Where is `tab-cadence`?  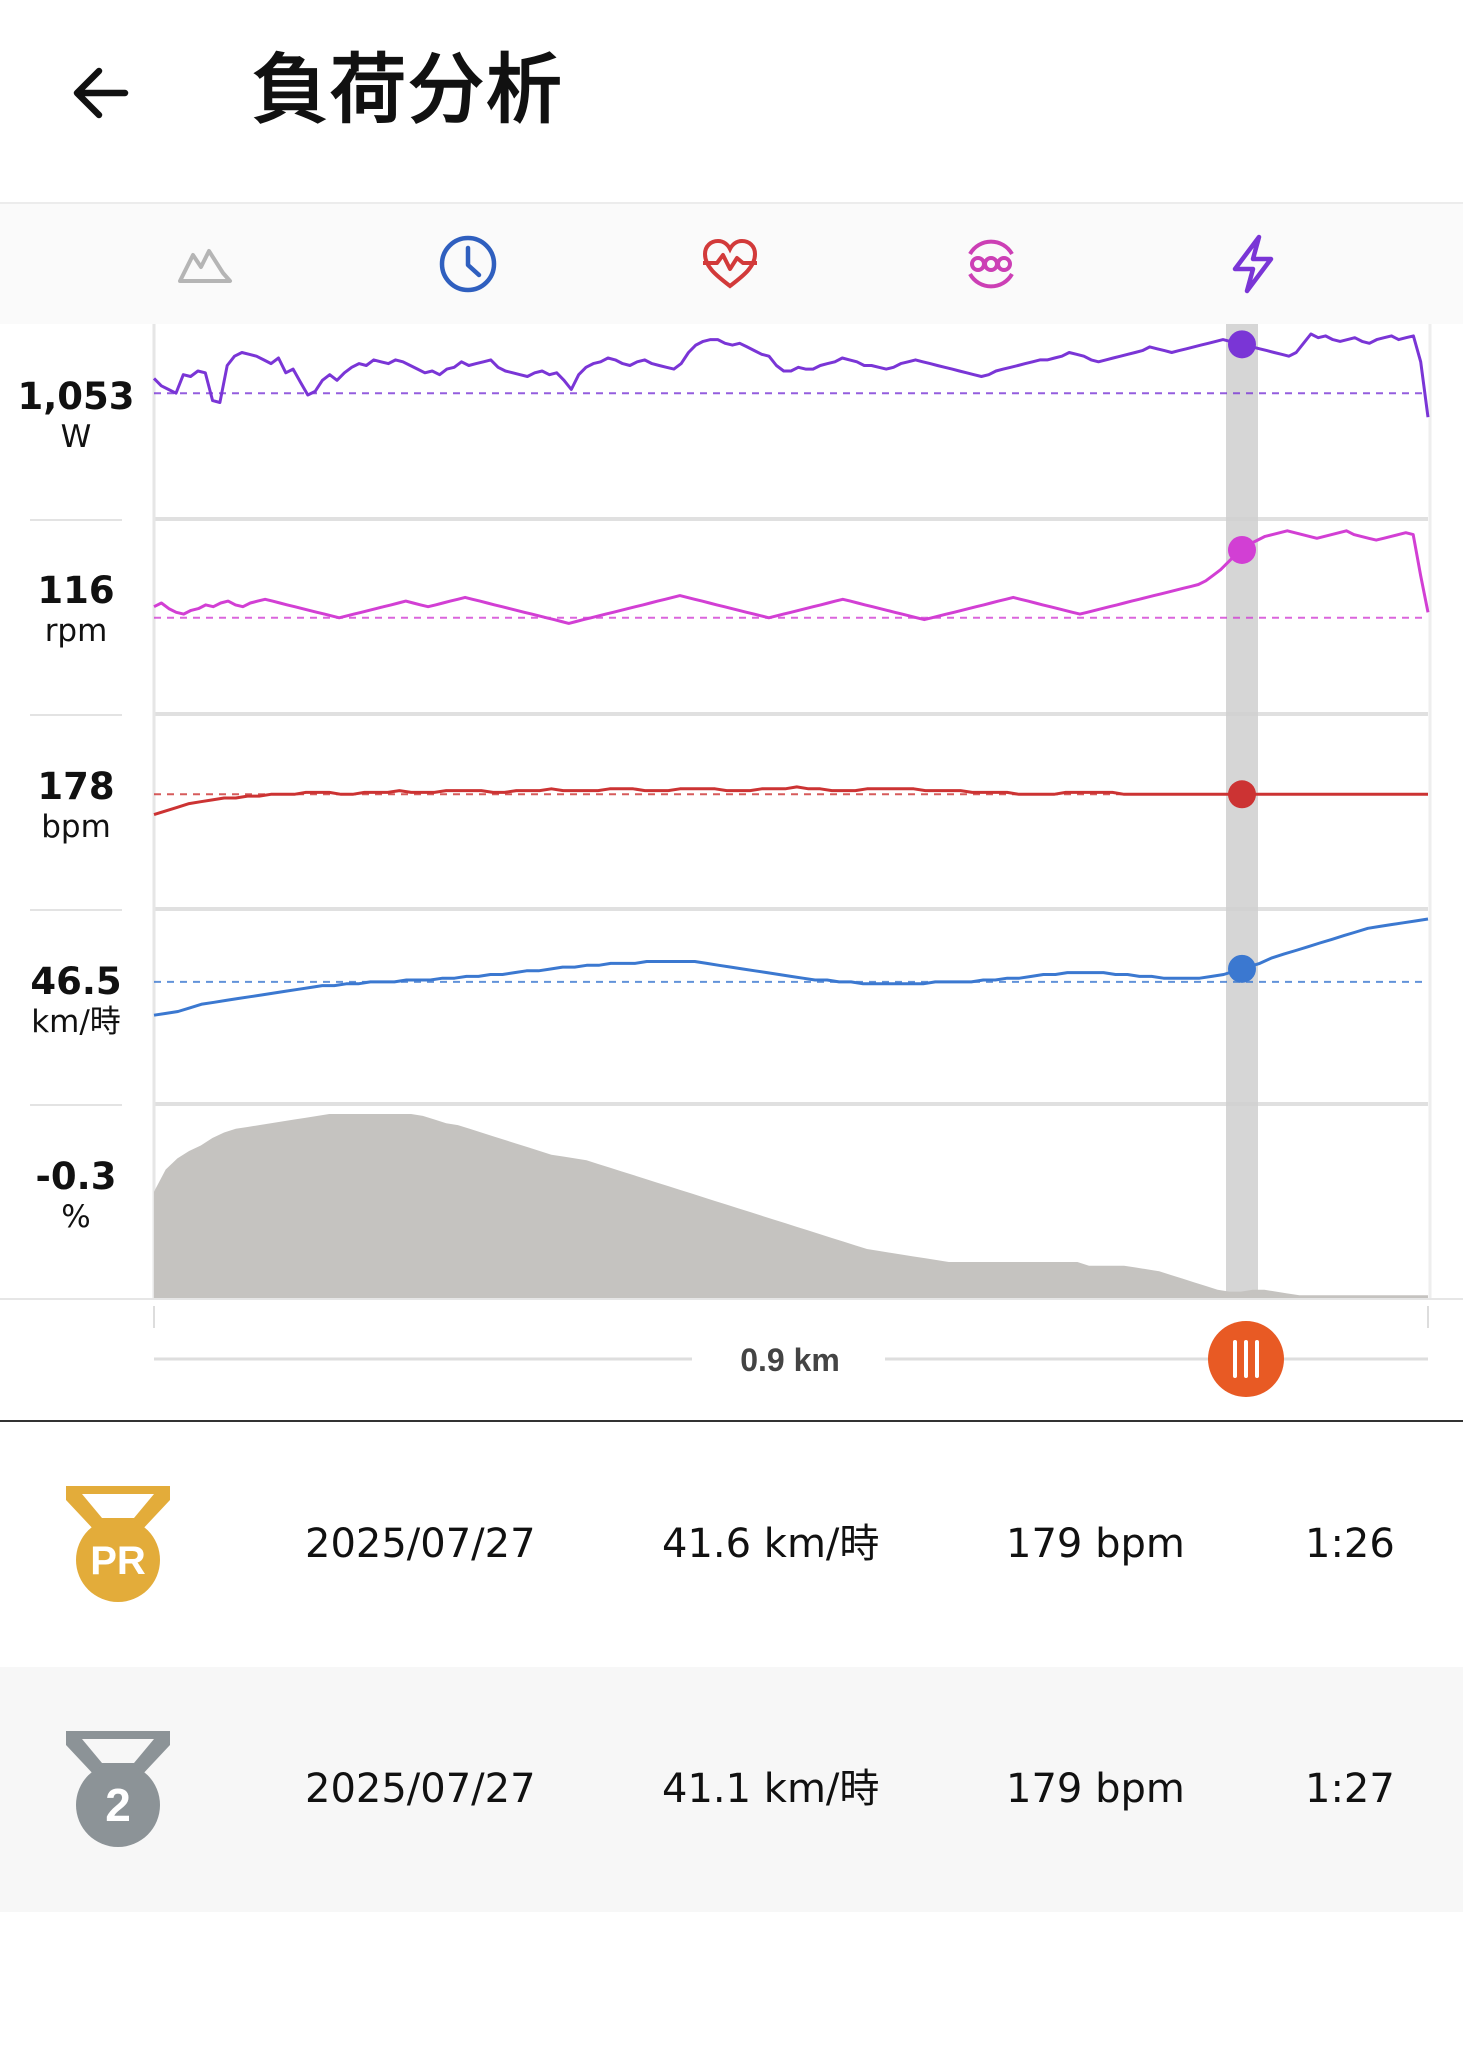 tab-cadence is located at coordinates (991, 264).